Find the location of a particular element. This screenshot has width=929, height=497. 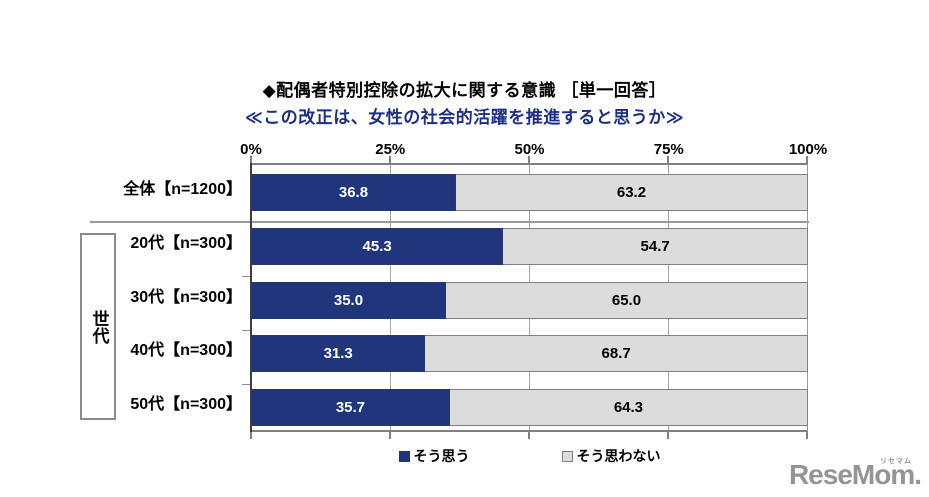

bar-segment-disagree: 64.3 is located at coordinates (628, 408).